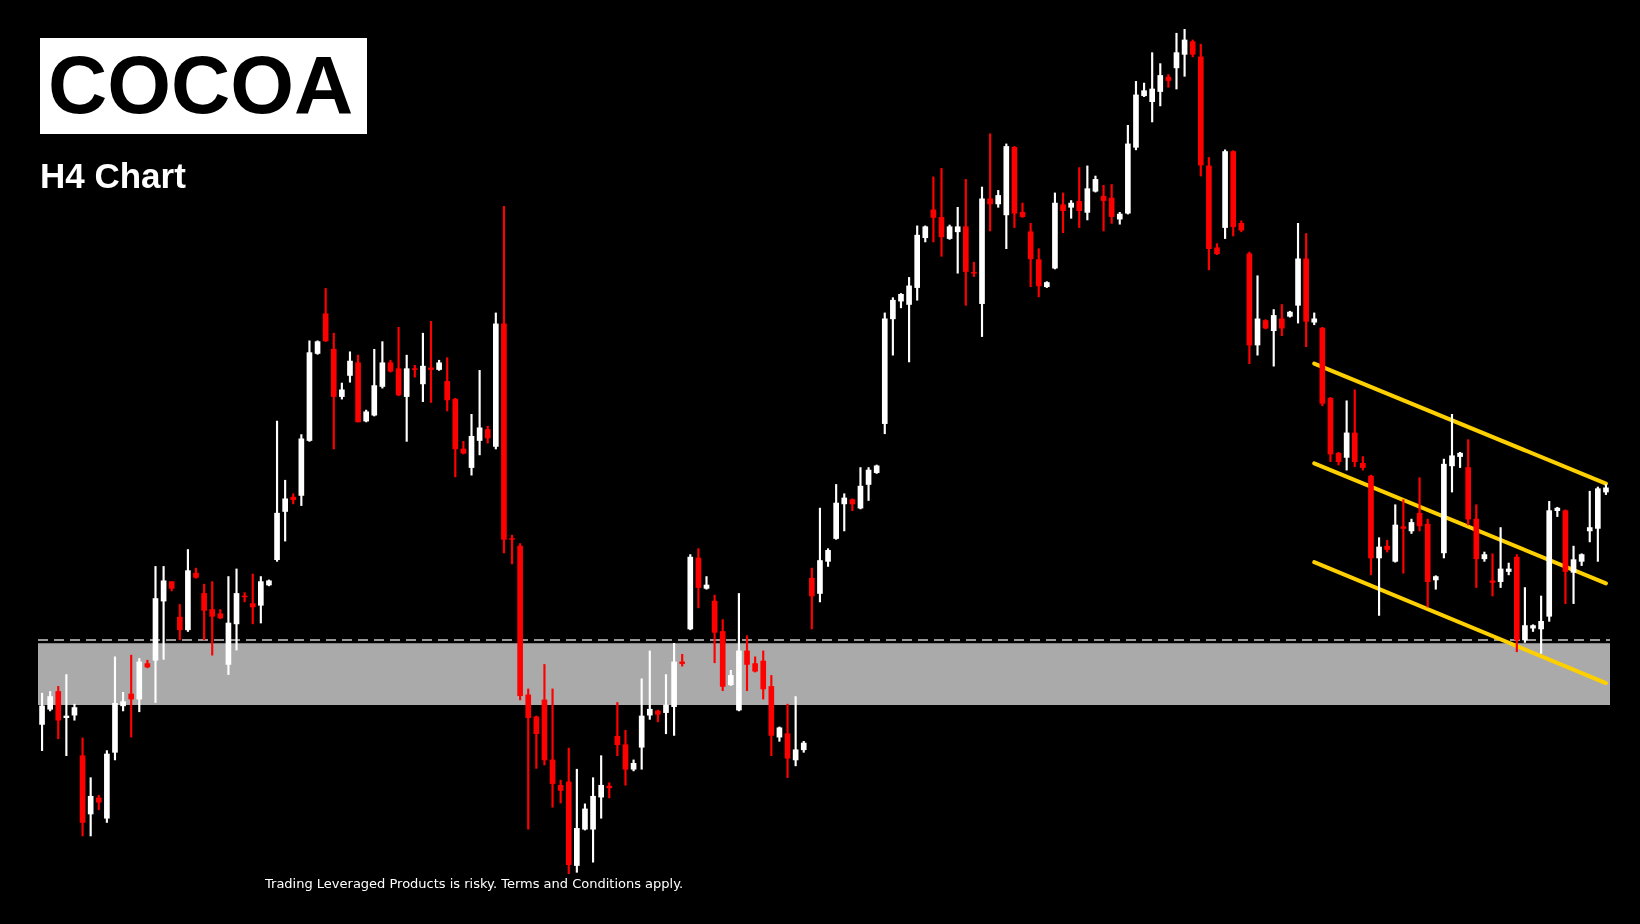  What do you see at coordinates (474, 883) in the screenshot?
I see `text: Trading Leveraged Products is risky. Terms and Conditions apply.` at bounding box center [474, 883].